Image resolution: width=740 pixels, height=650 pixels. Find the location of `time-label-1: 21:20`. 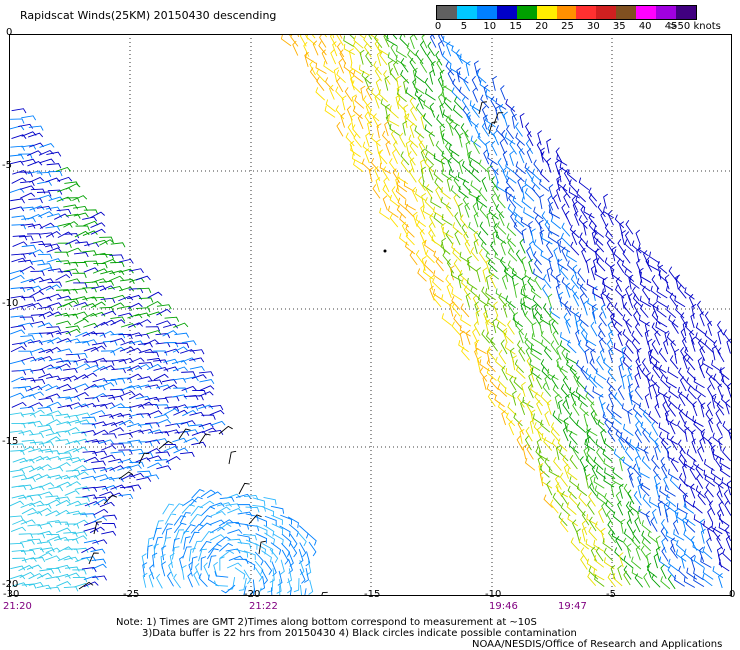

time-label-1: 21:20 is located at coordinates (17, 606).